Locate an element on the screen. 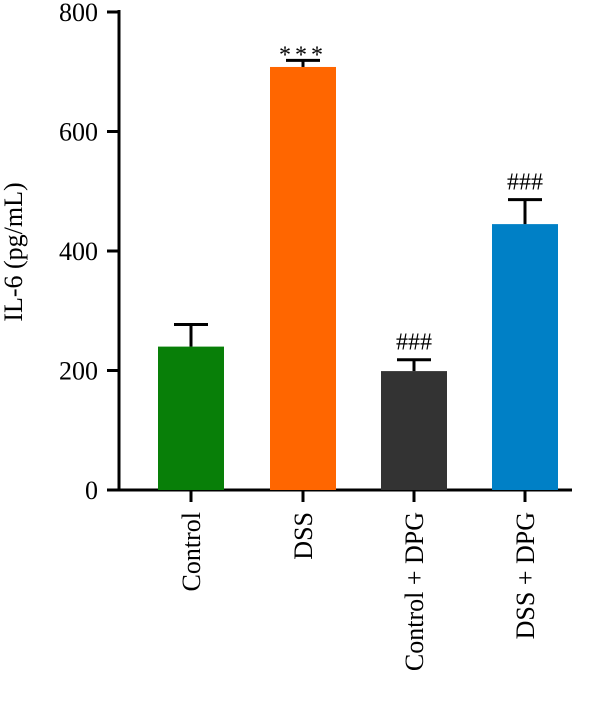 Image resolution: width=600 pixels, height=719 pixels. x-tick-label: Control + DPG is located at coordinates (414, 591).